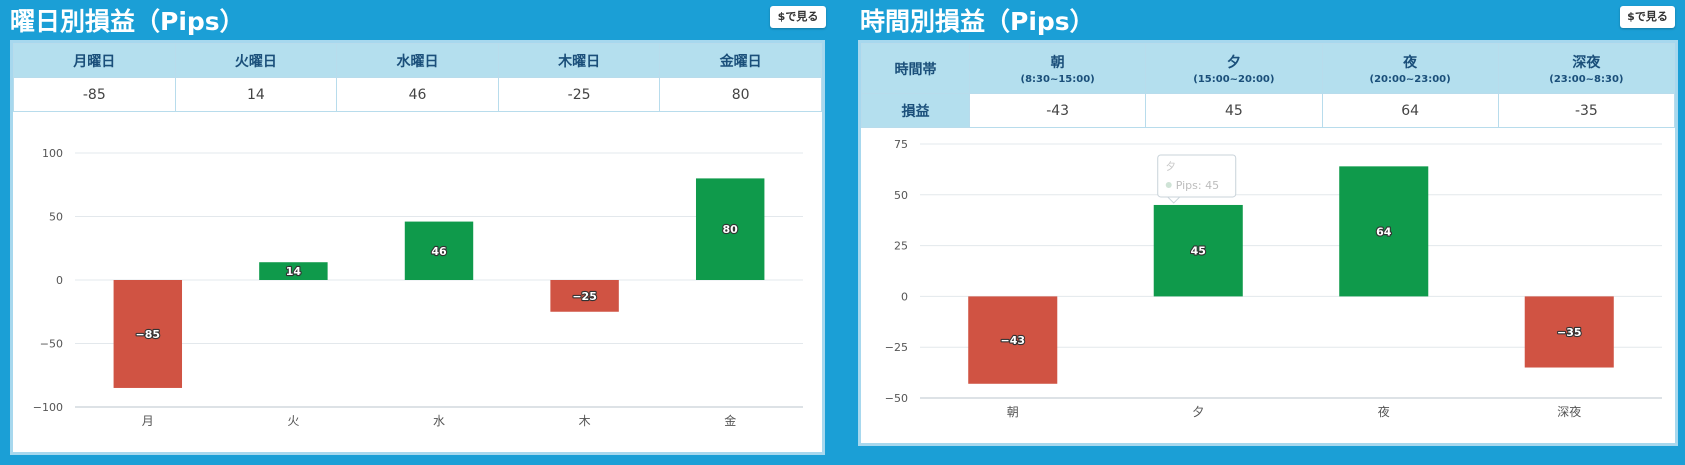  Describe the element at coordinates (1197, 185) in the screenshot. I see `tooltip-text: Pips: 45` at that location.